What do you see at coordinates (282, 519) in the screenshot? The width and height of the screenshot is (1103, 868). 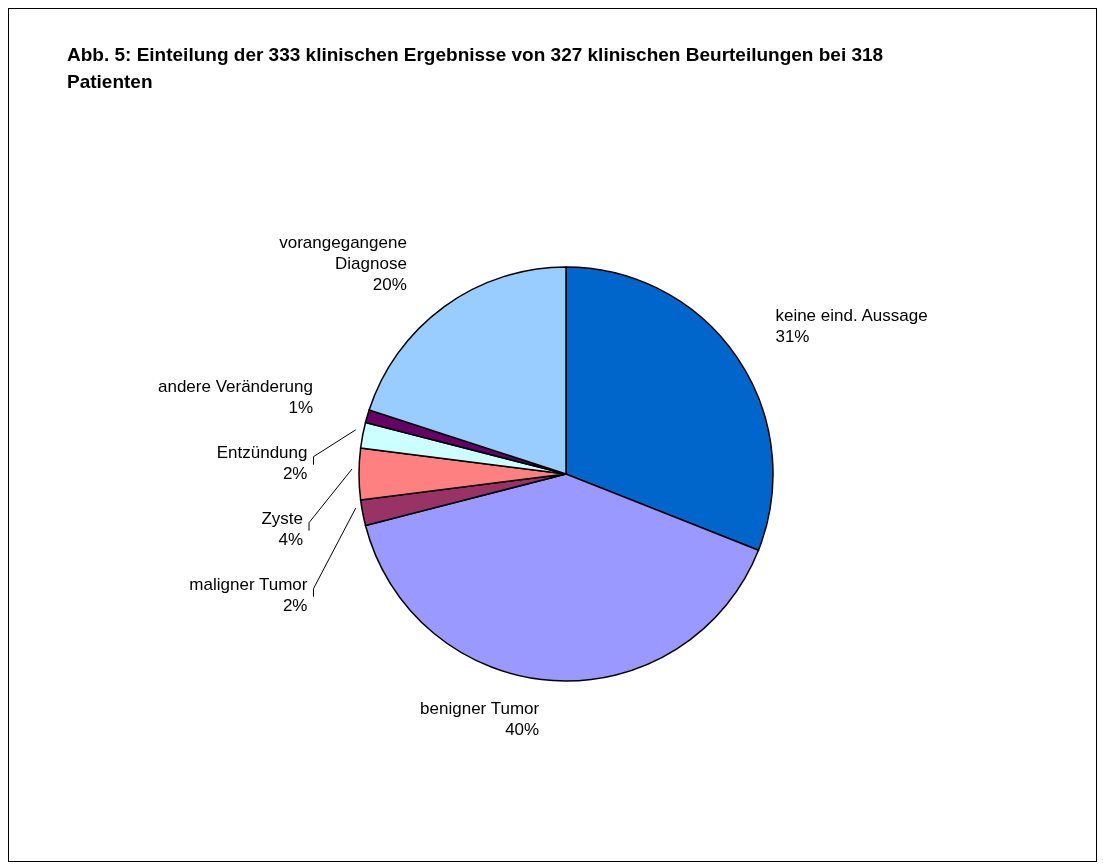 I see `slice-label: Zyste` at bounding box center [282, 519].